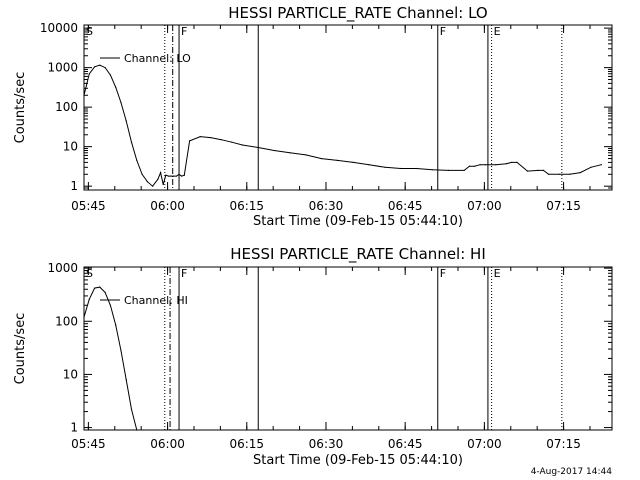  What do you see at coordinates (484, 206) in the screenshot?
I see `x-tick-label: 07:00` at bounding box center [484, 206].